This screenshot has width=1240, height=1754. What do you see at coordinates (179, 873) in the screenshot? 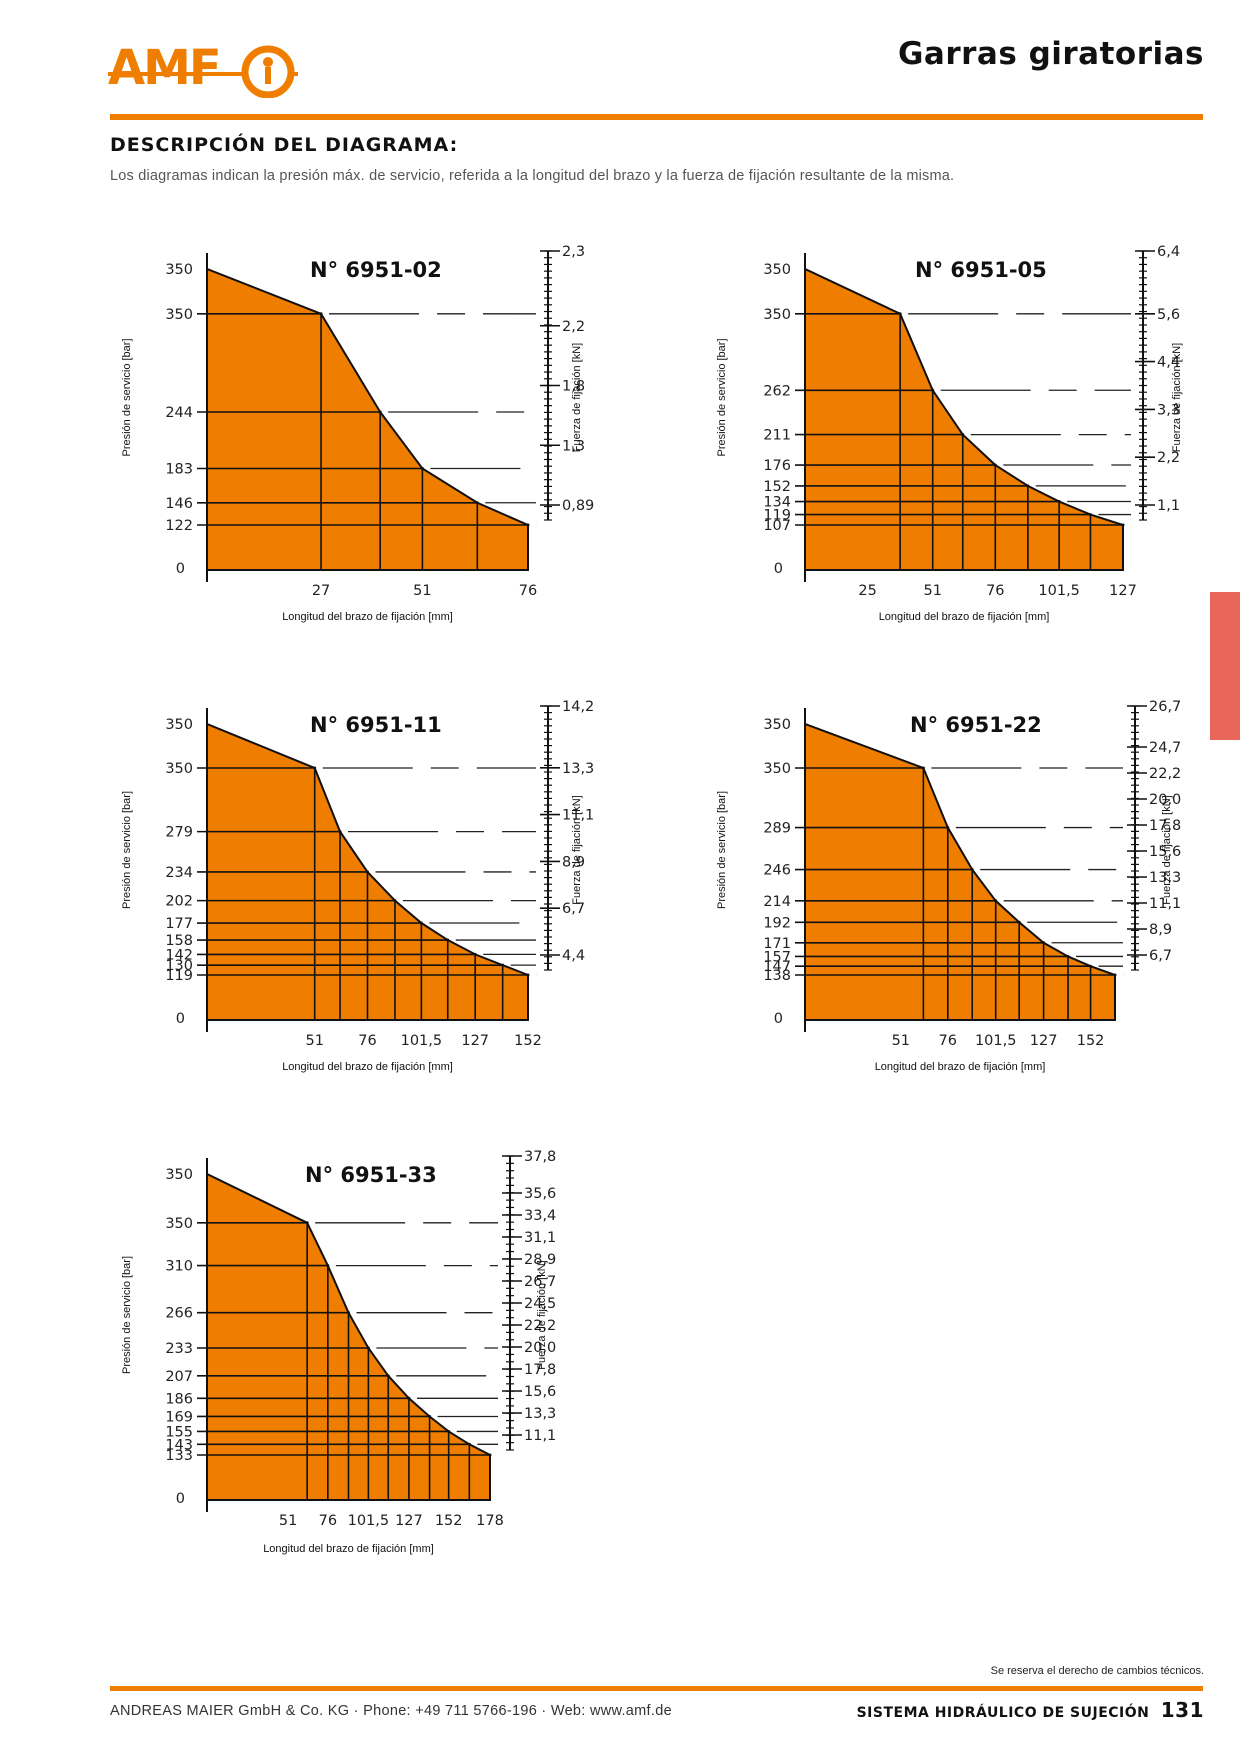
I see `y-tick-label: 234` at bounding box center [179, 873].